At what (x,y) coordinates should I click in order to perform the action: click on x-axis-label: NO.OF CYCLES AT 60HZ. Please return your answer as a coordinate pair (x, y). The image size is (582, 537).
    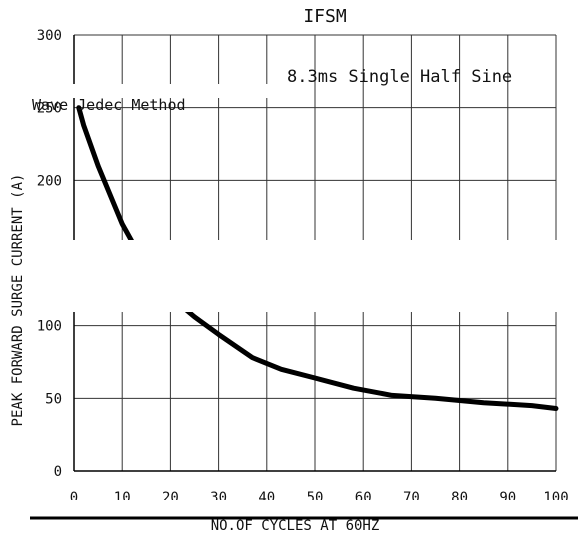
    Looking at the image, I should click on (295, 526).